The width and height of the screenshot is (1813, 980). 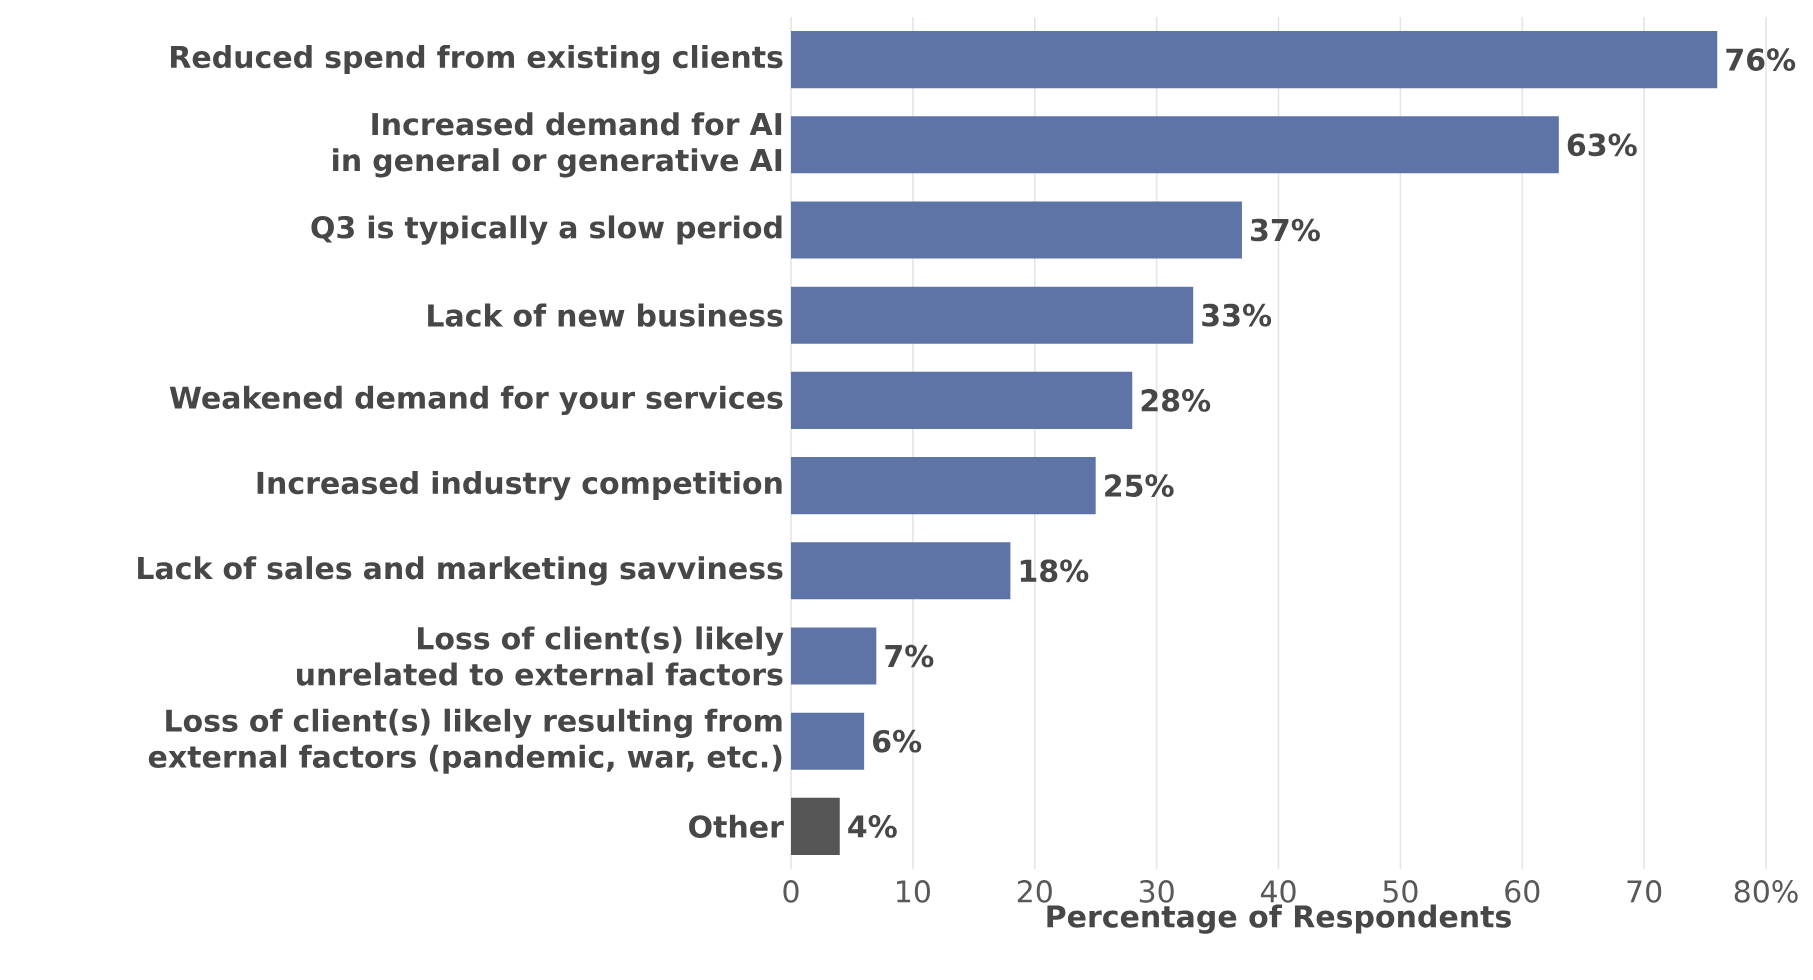 What do you see at coordinates (1400, 891) in the screenshot?
I see `x-tick-label: 50` at bounding box center [1400, 891].